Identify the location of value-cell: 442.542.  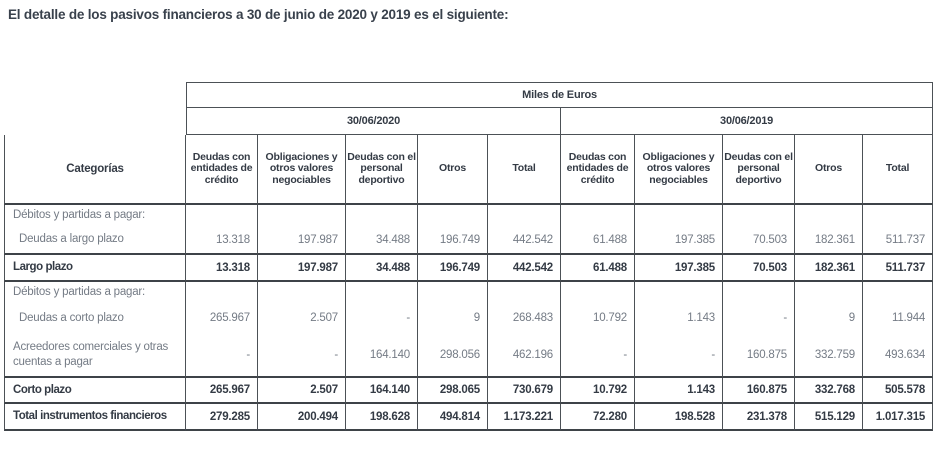
(524, 240).